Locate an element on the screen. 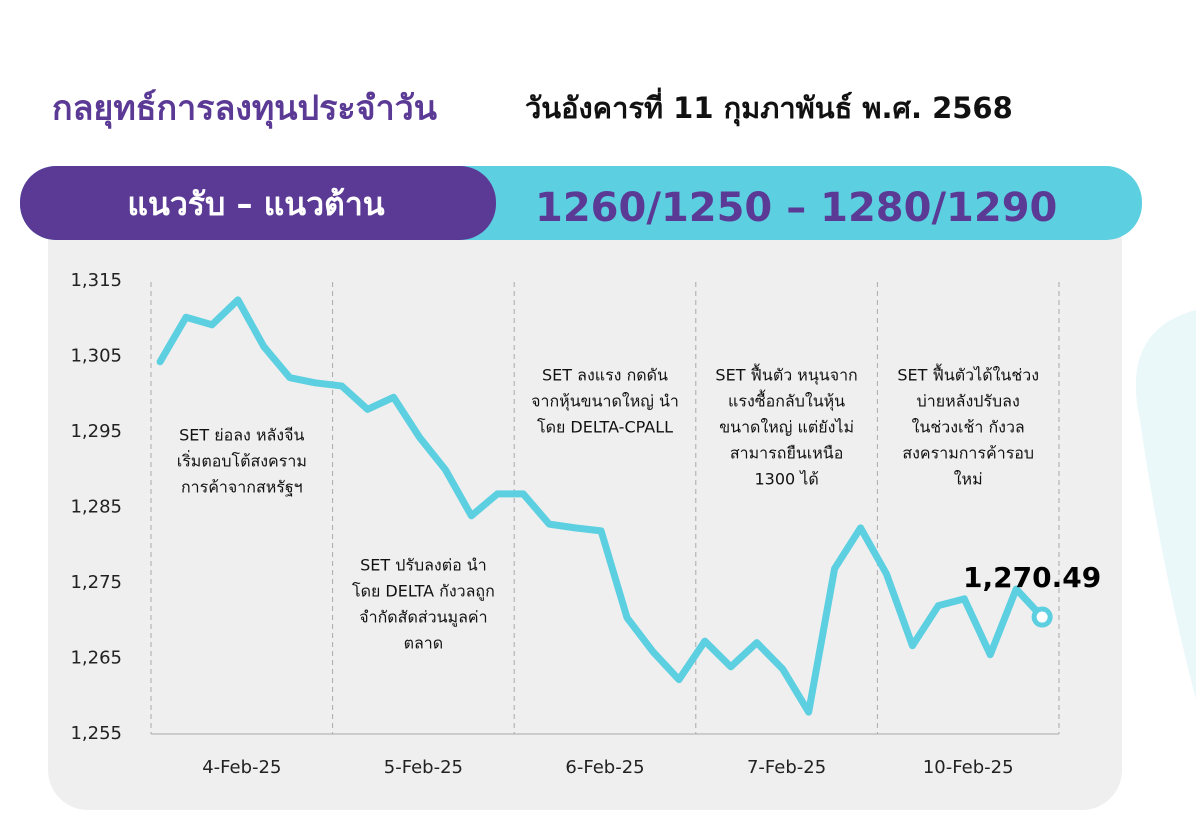  y-tick-label: 1,255 is located at coordinates (96, 733).